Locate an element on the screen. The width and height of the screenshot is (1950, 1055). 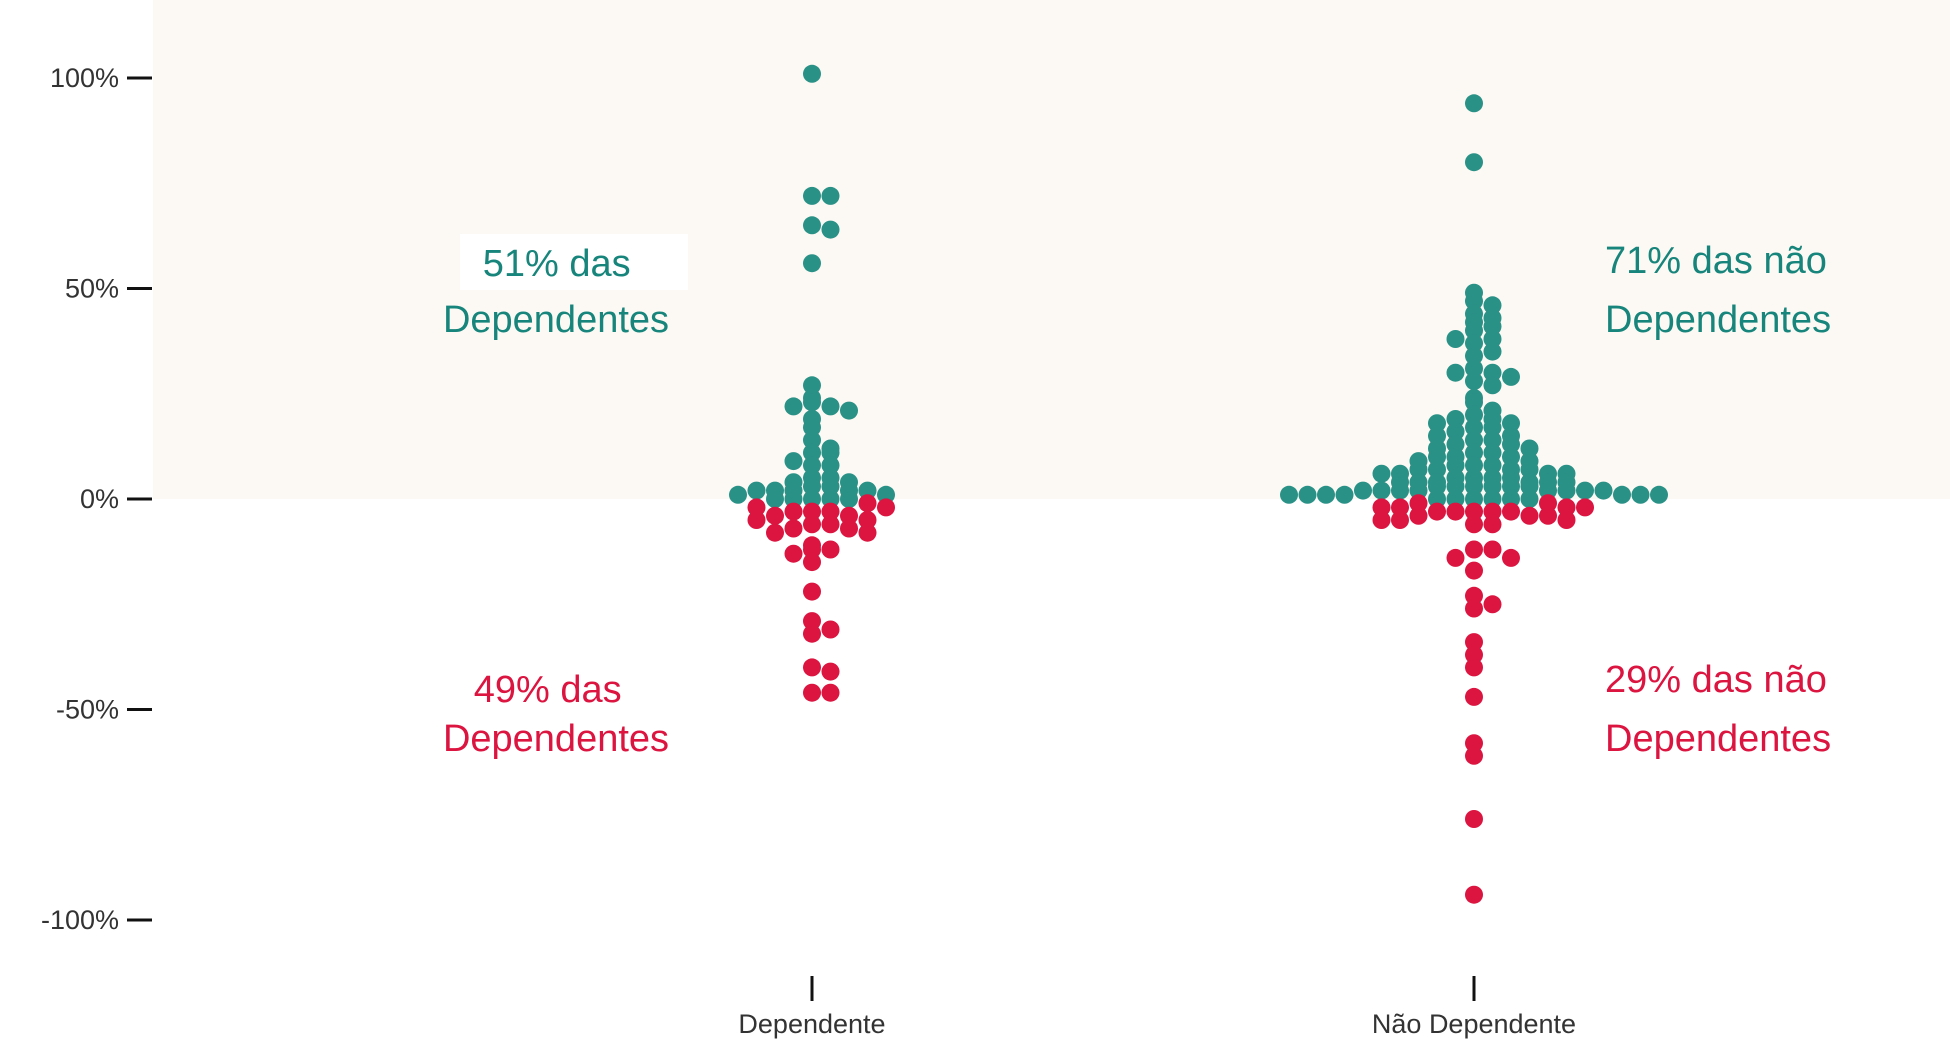
x-tick-label: Dependente is located at coordinates (811, 1024).